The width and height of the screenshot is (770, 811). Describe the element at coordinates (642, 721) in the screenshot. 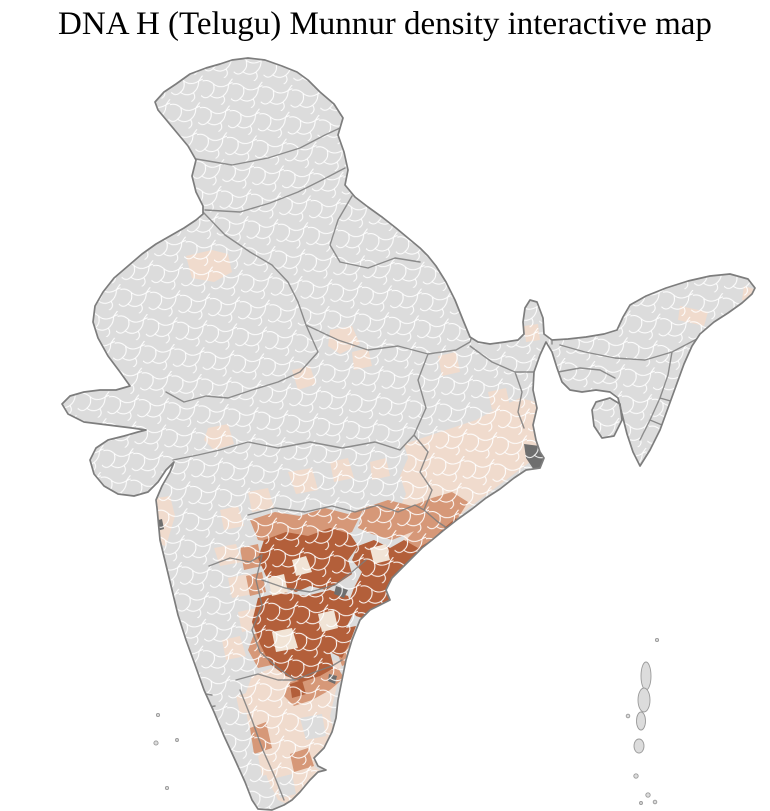

I see `andaman-nicobar-islands` at that location.